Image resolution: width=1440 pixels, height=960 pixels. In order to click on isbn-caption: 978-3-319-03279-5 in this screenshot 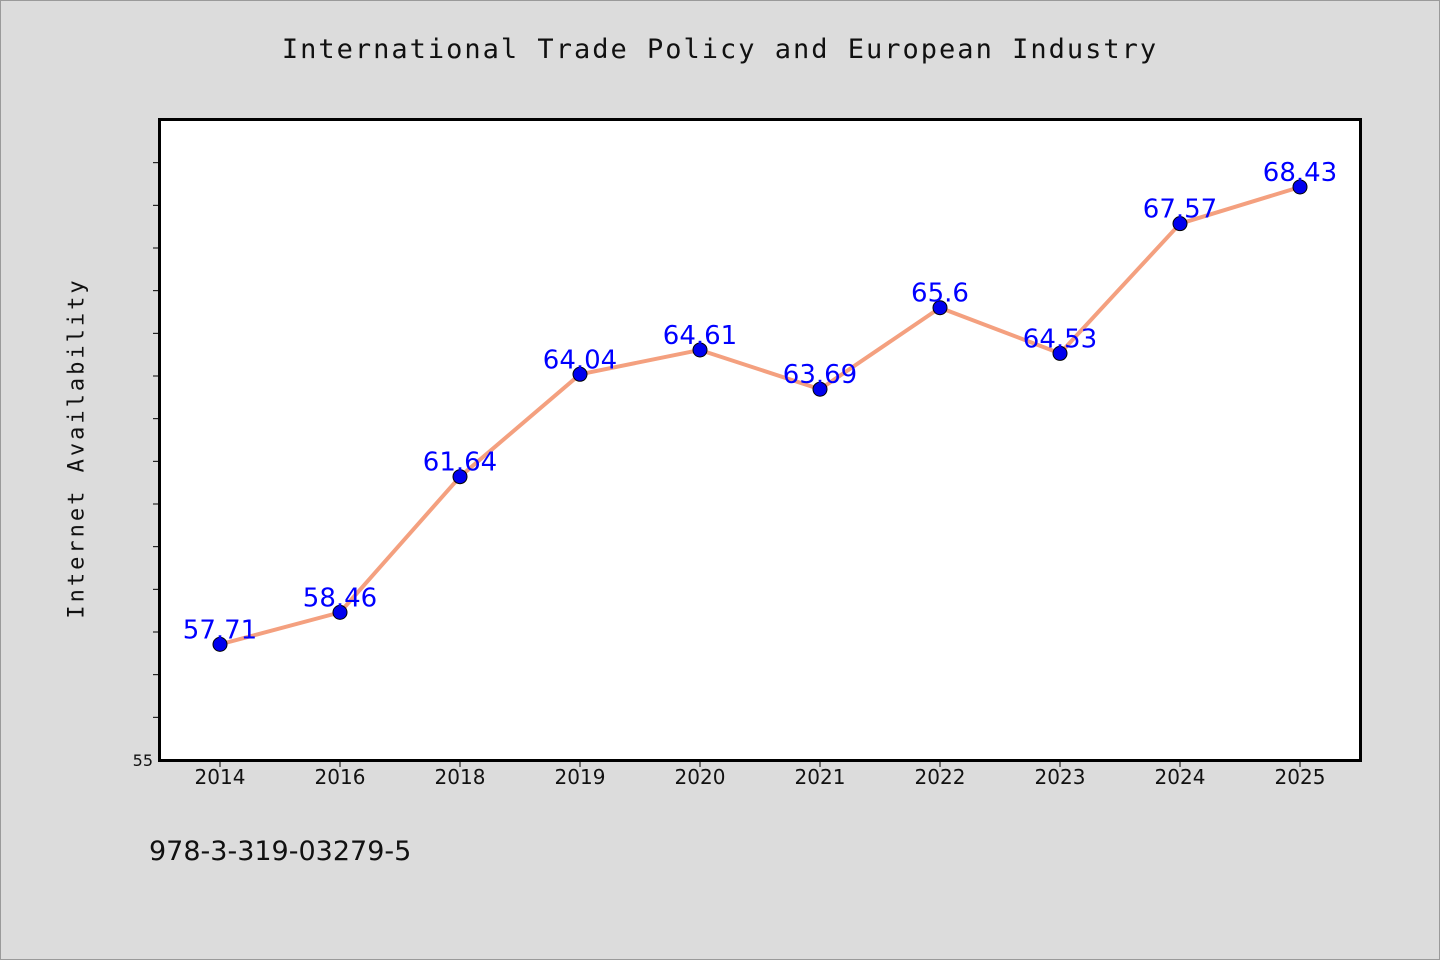, I will do `click(280, 851)`.